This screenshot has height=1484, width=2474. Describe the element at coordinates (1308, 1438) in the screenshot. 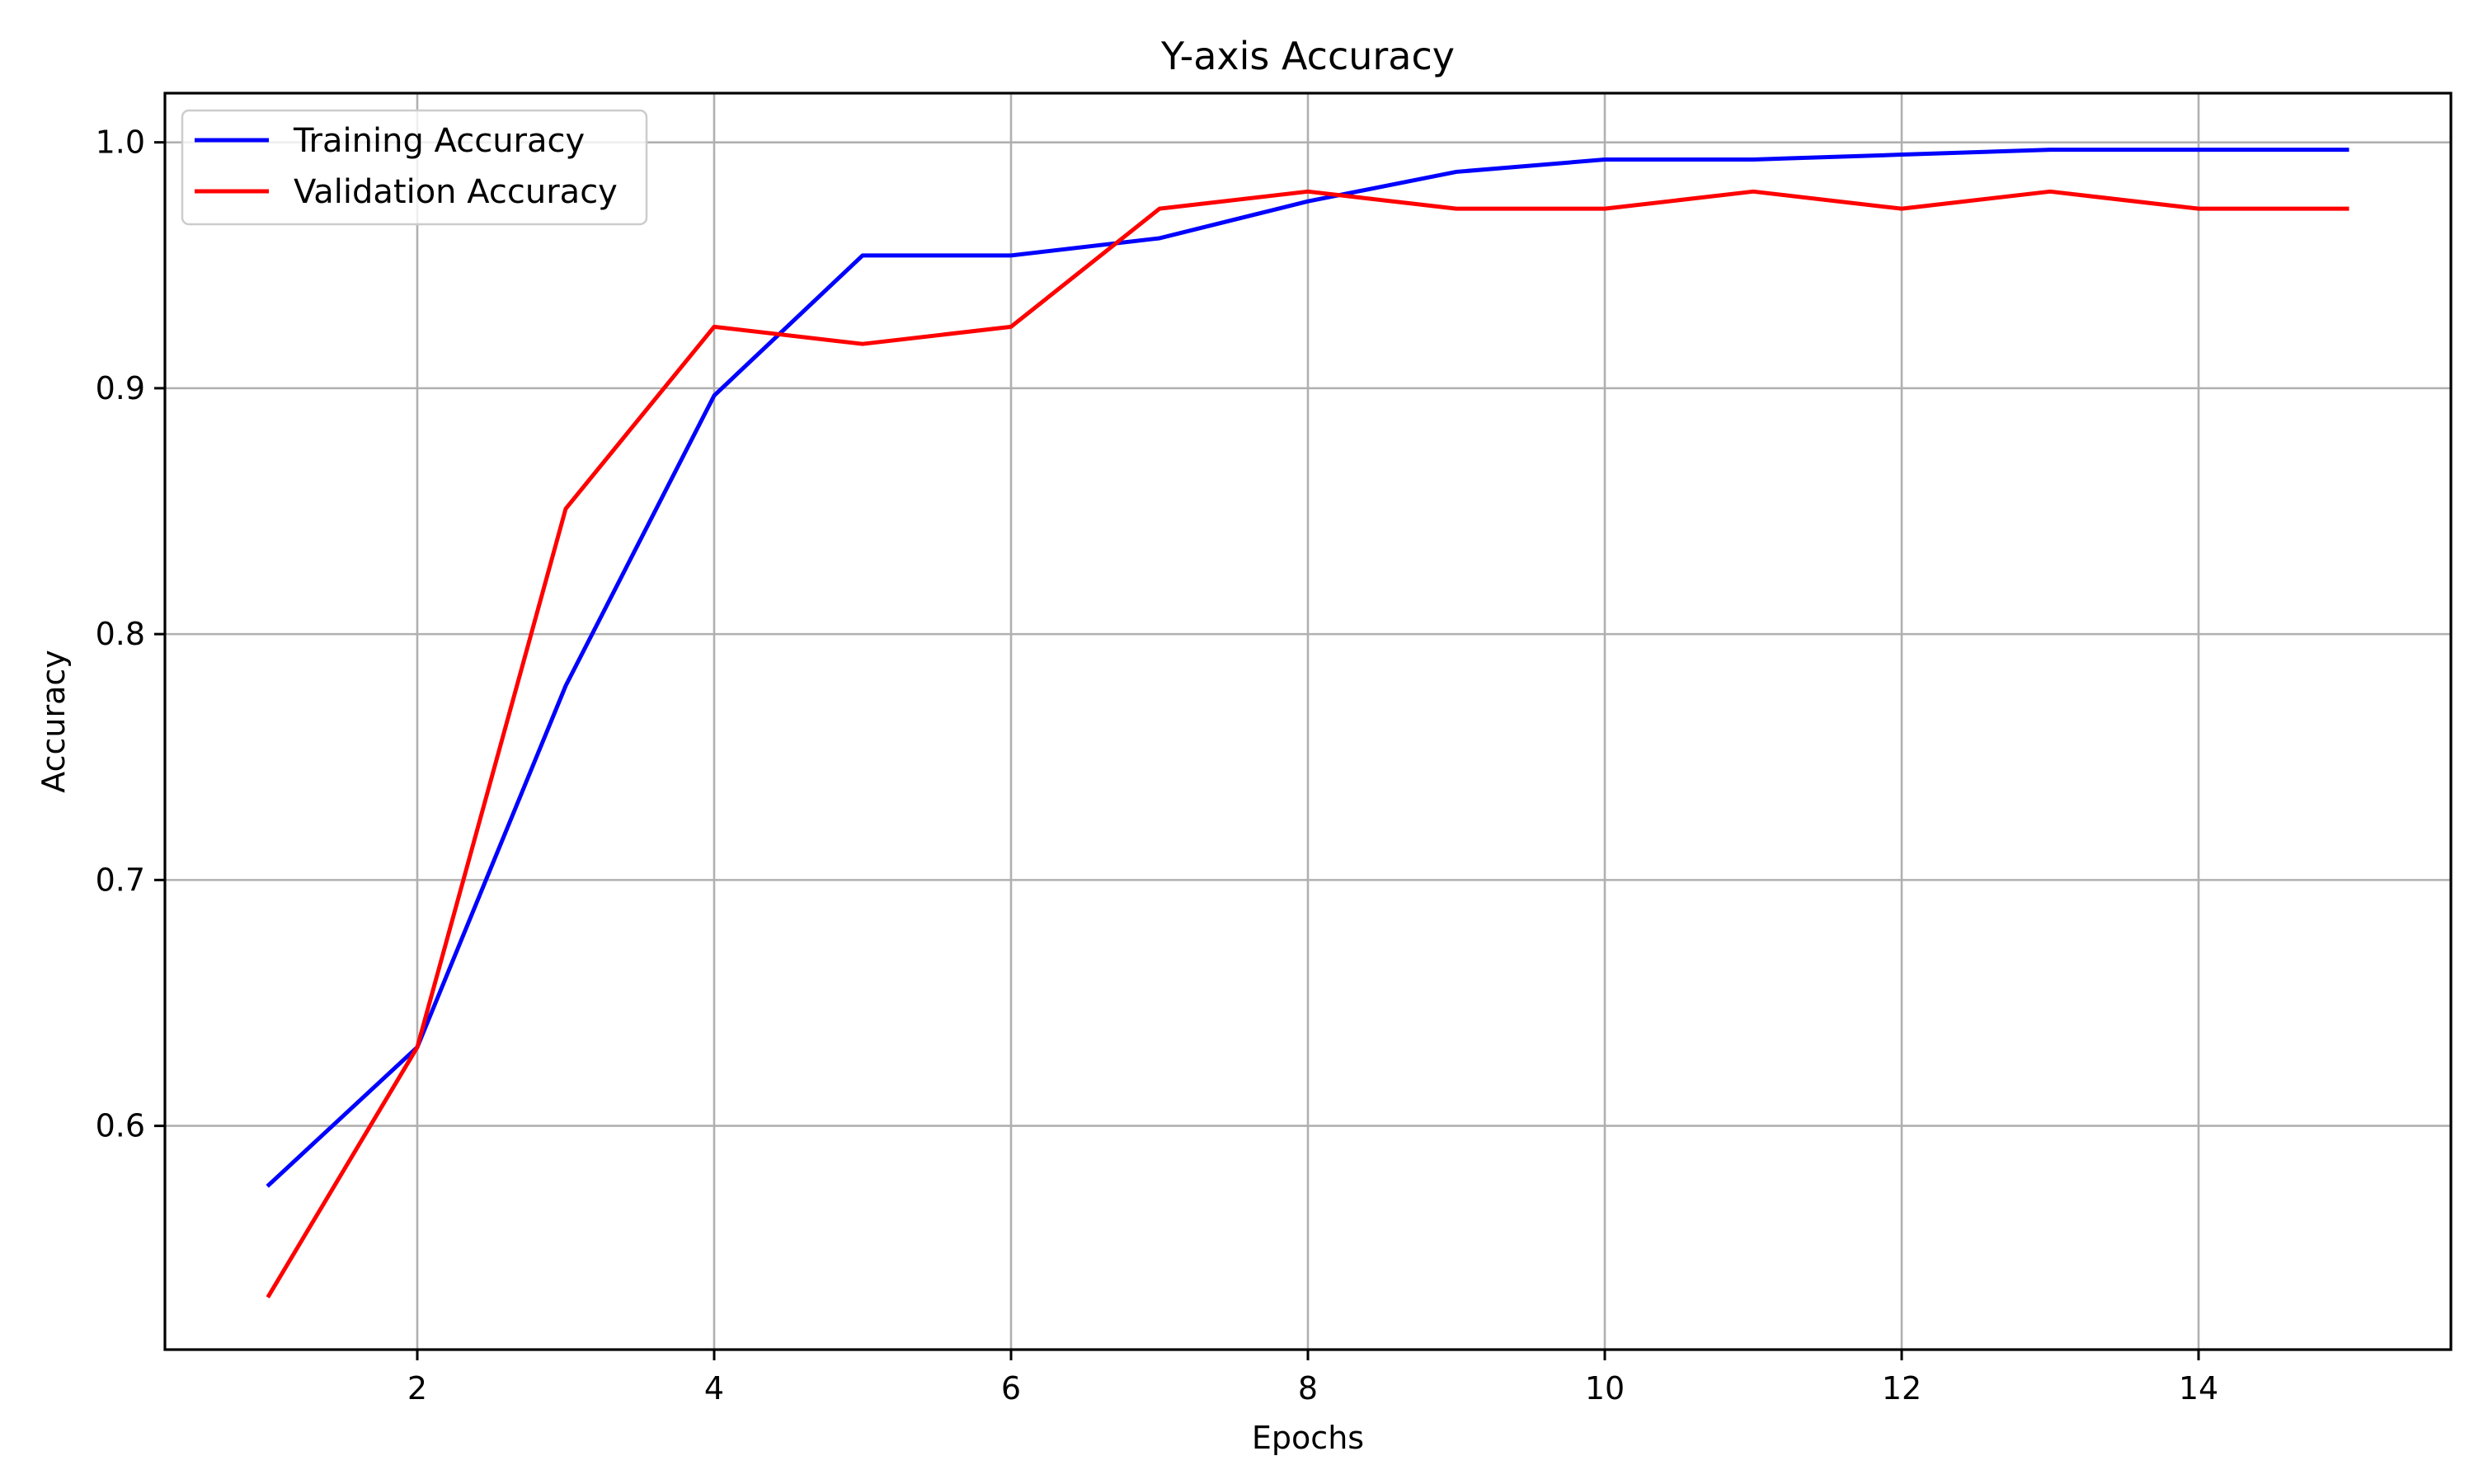

I see `x-axis-label: Epochs` at that location.